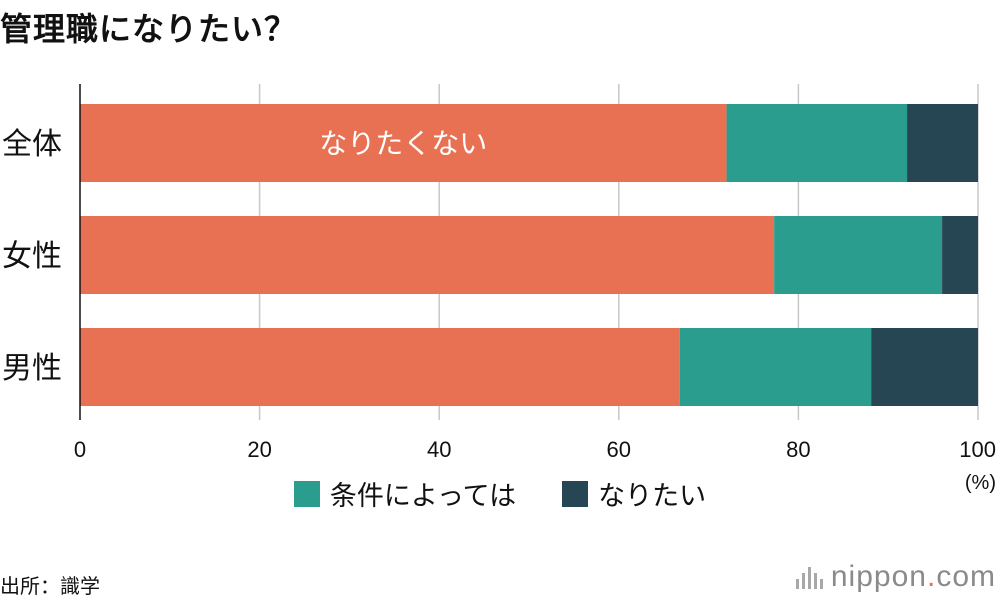 This screenshot has height=604, width=1000. I want to click on chart-title: 管理職になりたい？, so click(149, 29).